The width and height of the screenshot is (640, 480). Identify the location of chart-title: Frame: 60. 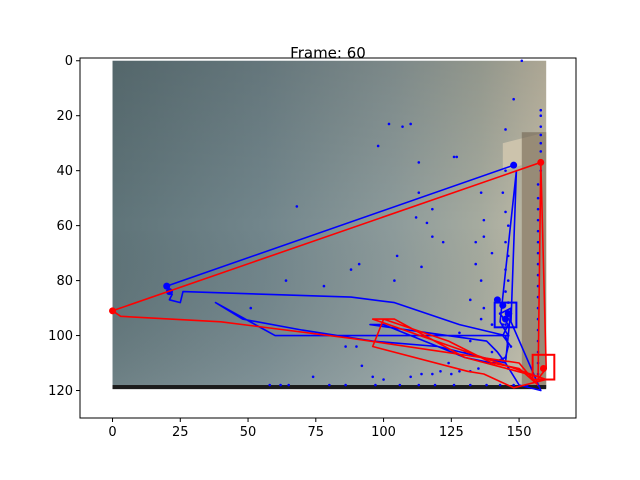
(328, 53).